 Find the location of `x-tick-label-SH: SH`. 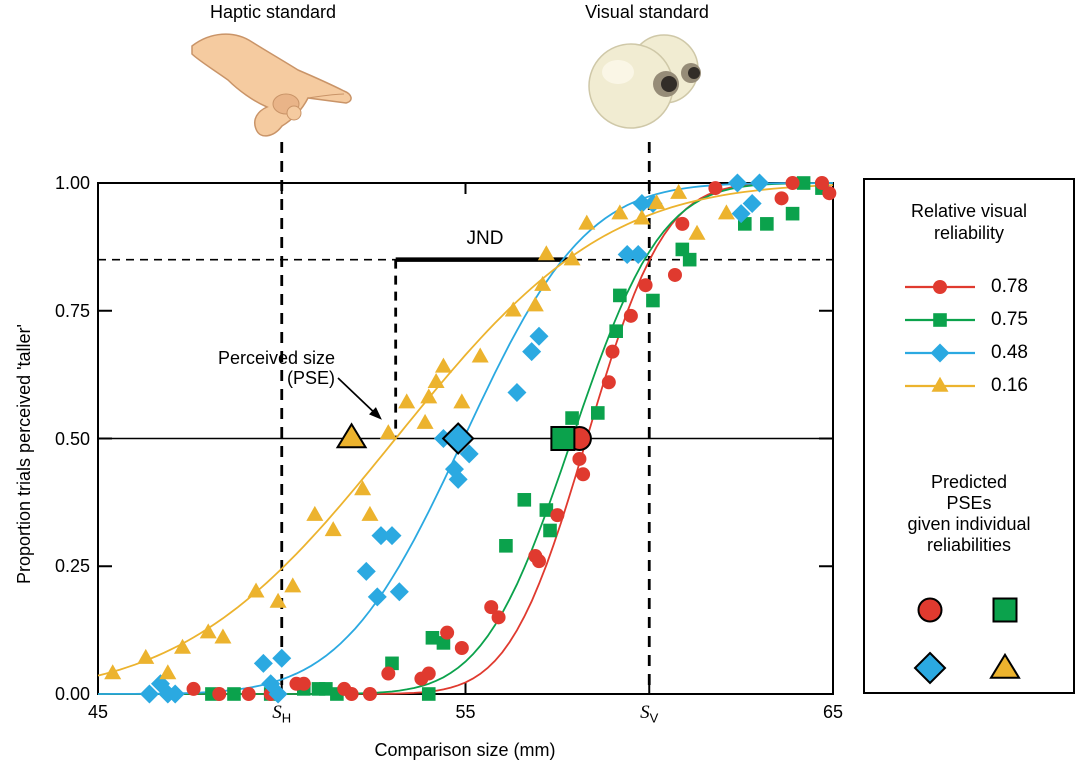

x-tick-label-SH: SH is located at coordinates (282, 714).